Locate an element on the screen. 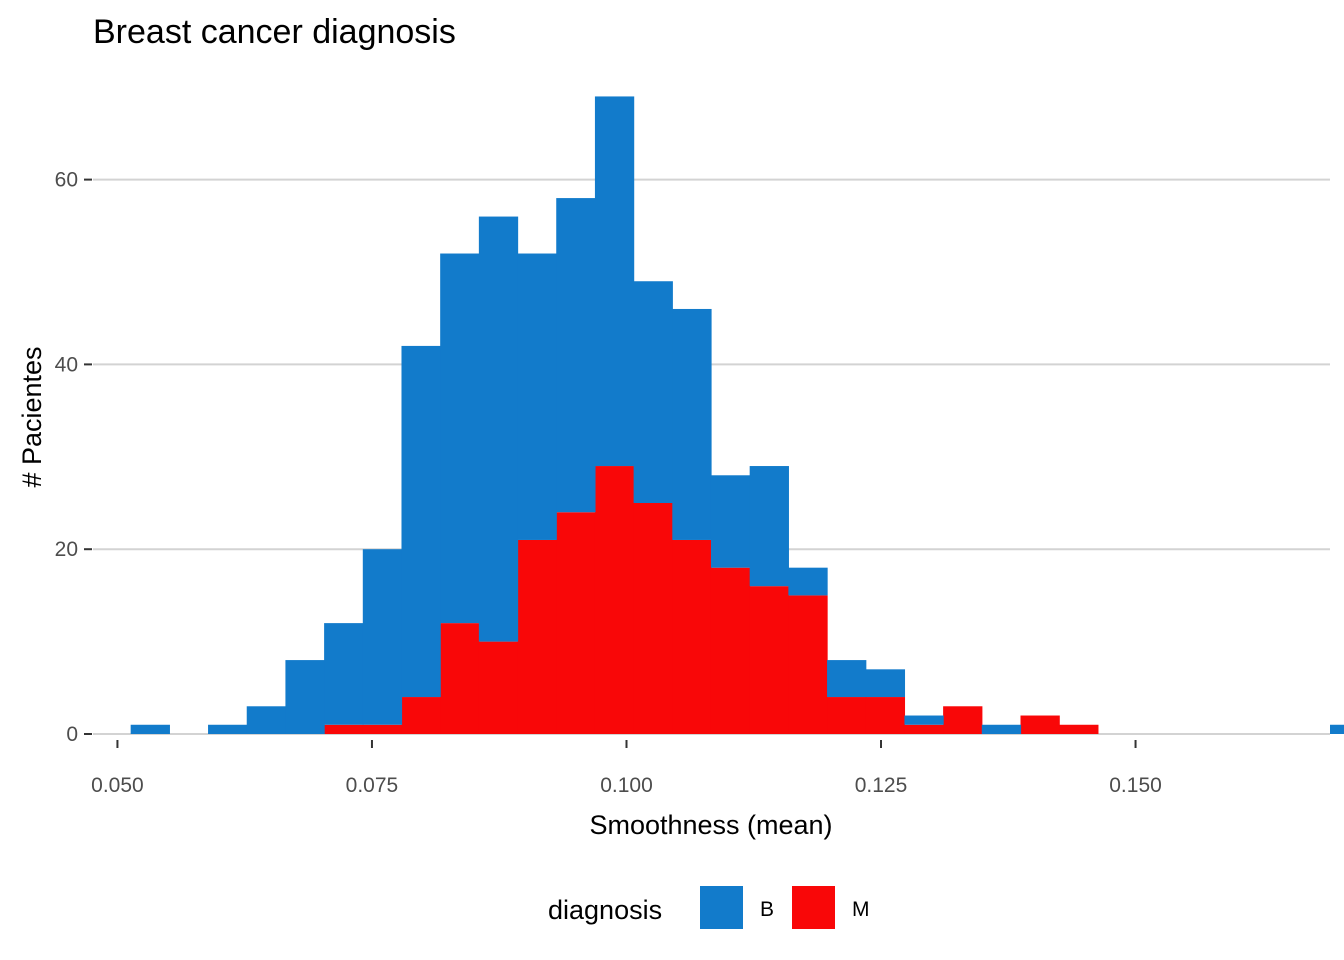  y-tick-label-0: 0 is located at coordinates (72, 734).